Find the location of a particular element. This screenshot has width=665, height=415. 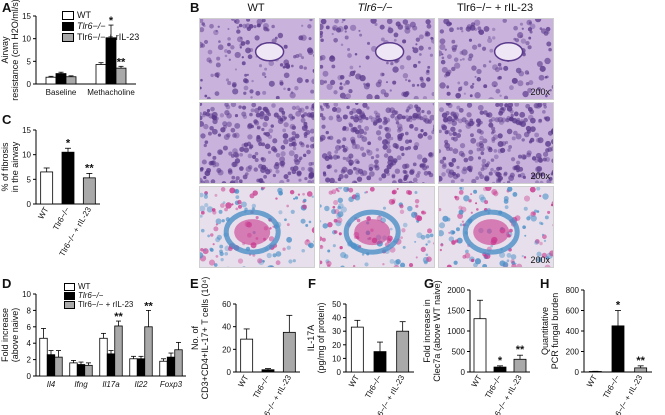

y-tick-label: 20 is located at coordinates (336, 345).